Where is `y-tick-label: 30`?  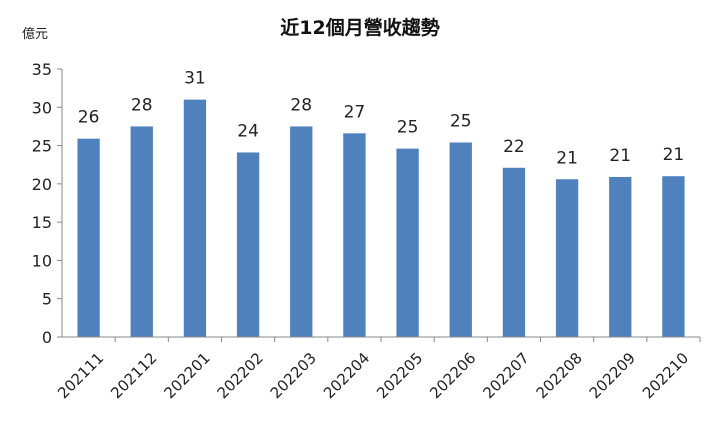
y-tick-label: 30 is located at coordinates (42, 107).